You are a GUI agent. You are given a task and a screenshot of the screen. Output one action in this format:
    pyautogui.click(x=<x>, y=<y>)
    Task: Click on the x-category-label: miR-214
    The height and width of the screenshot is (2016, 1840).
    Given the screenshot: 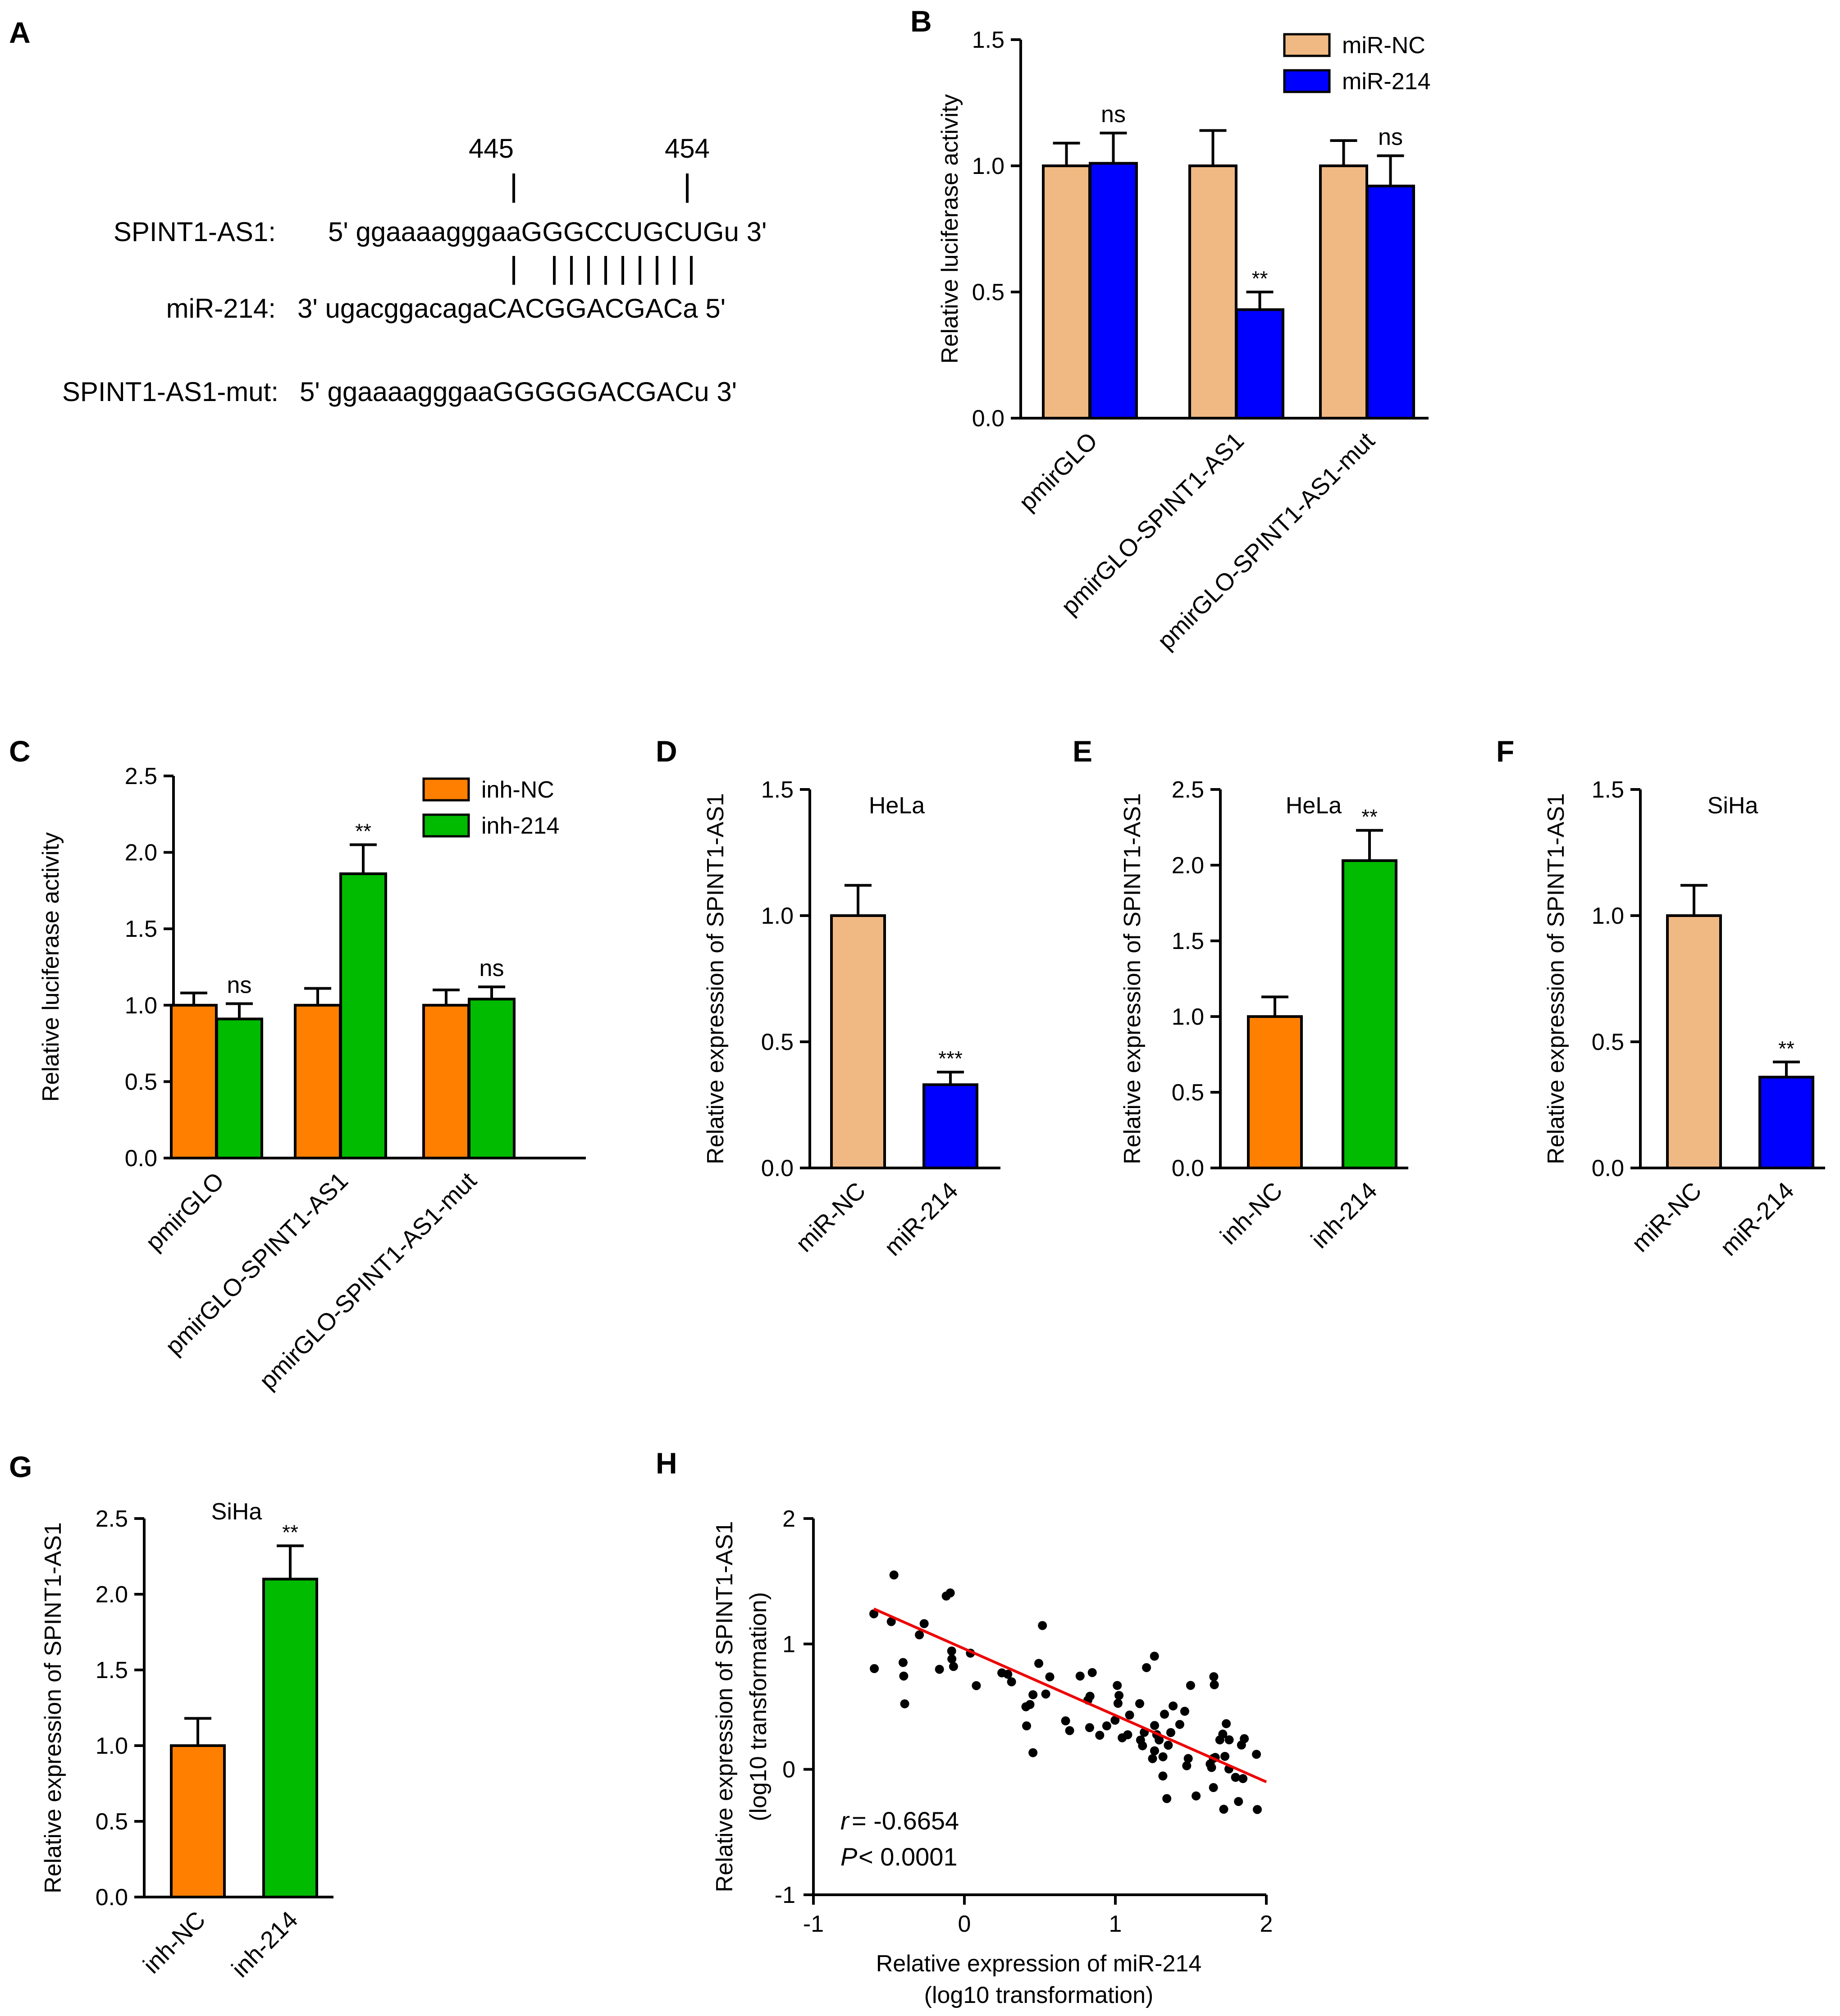 What is the action you would take?
    pyautogui.click(x=921, y=1219)
    